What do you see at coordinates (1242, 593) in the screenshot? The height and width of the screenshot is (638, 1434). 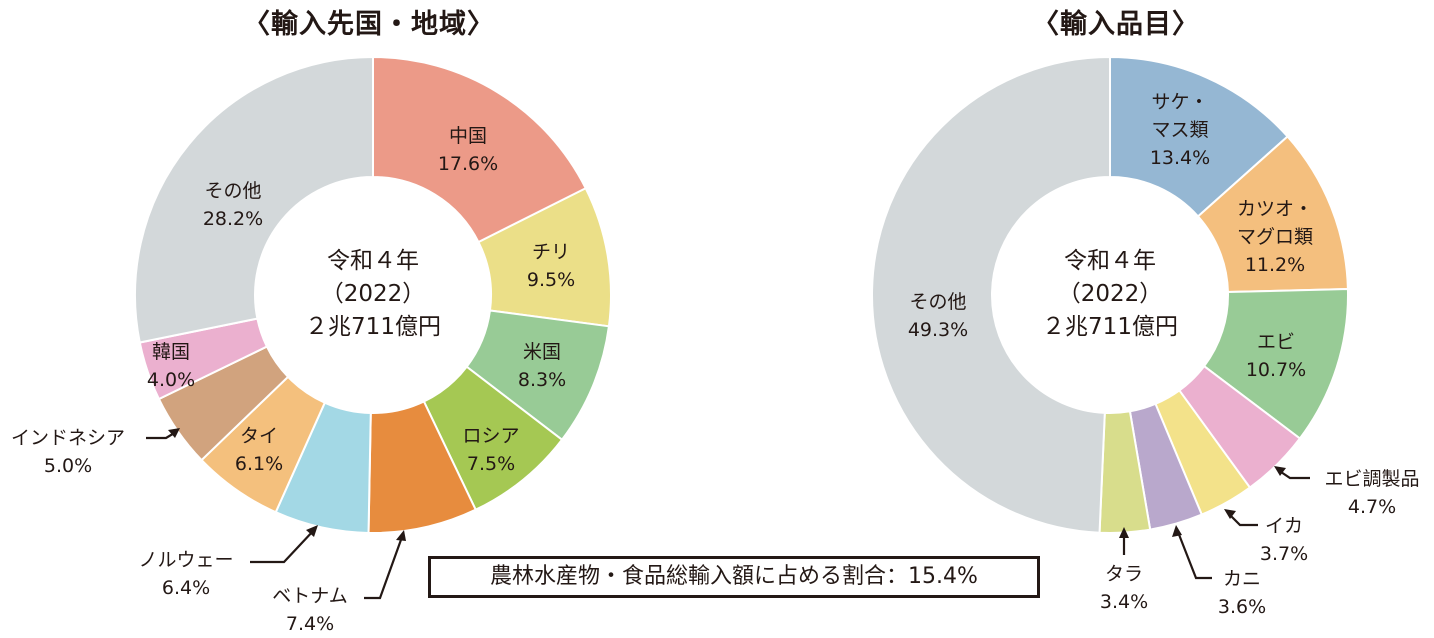 I see `label-crab: カニ 3.6%` at bounding box center [1242, 593].